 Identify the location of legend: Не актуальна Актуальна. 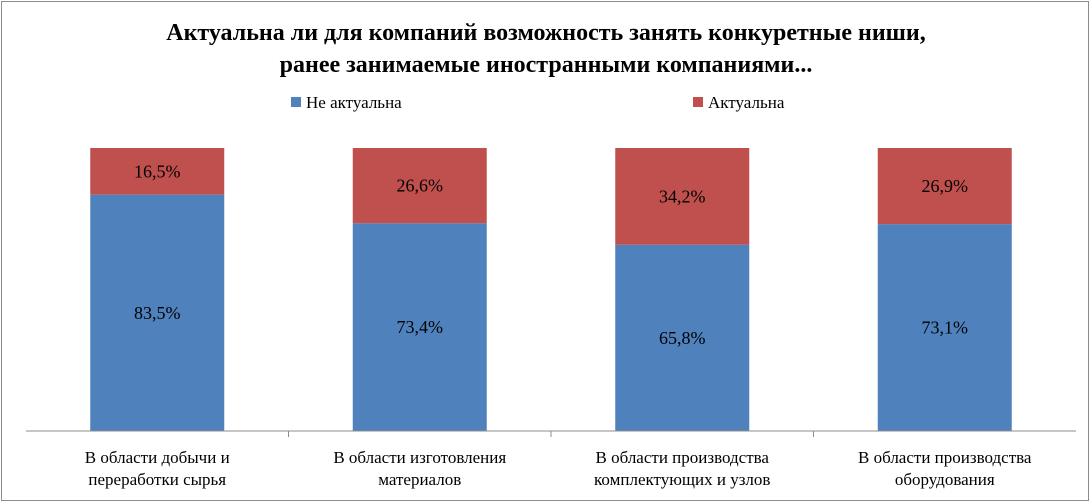
(538, 102).